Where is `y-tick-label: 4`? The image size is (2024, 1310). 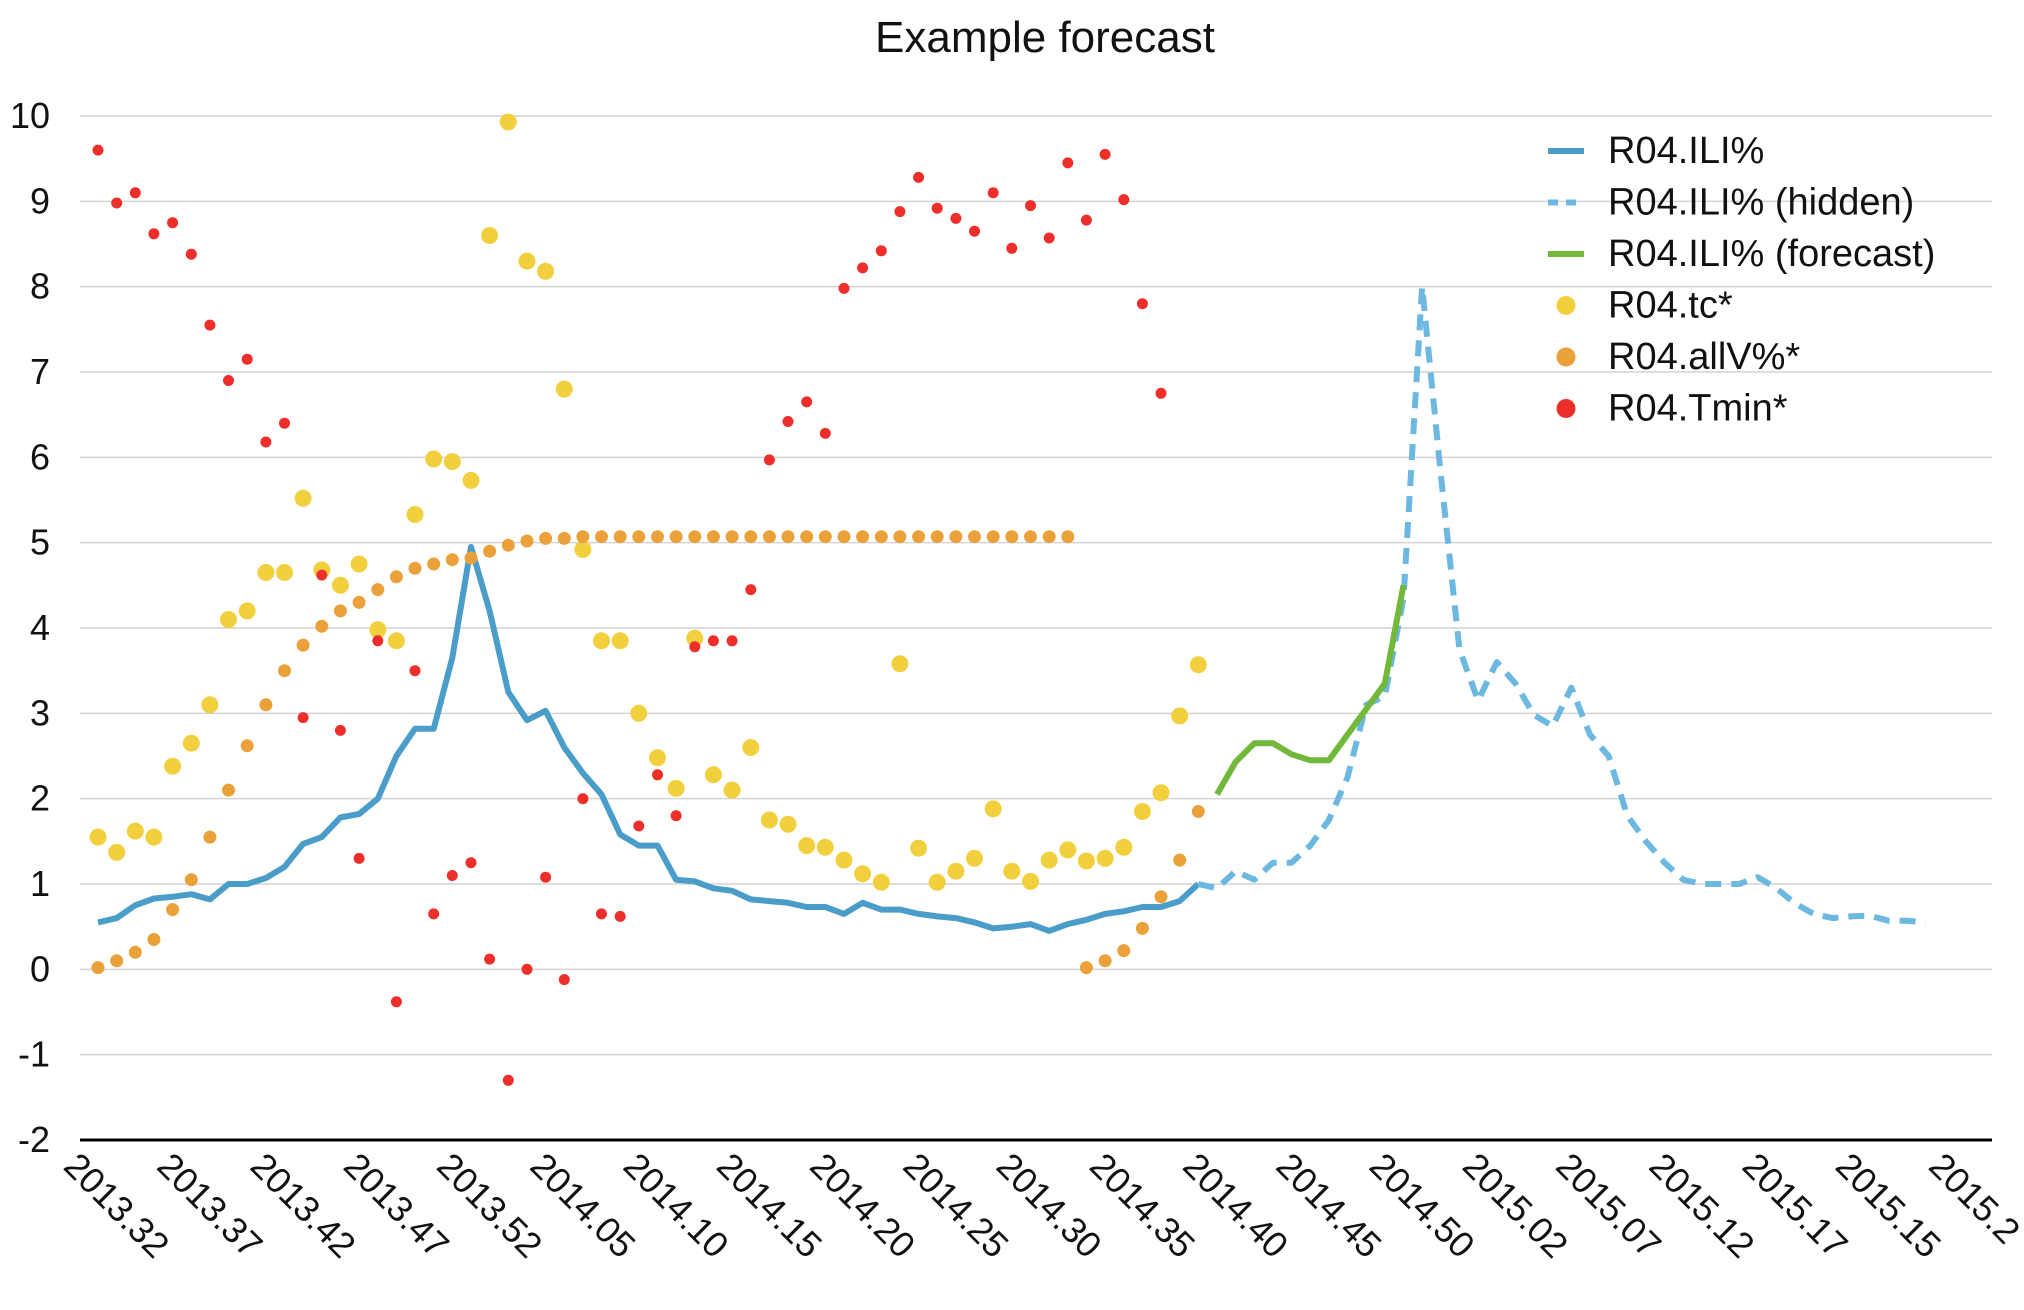 y-tick-label: 4 is located at coordinates (40, 627).